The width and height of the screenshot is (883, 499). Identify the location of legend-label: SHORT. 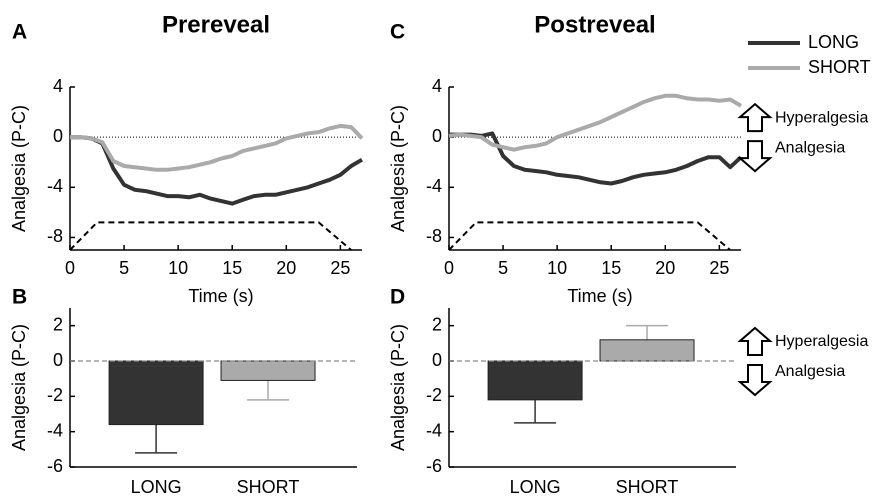
(839, 67).